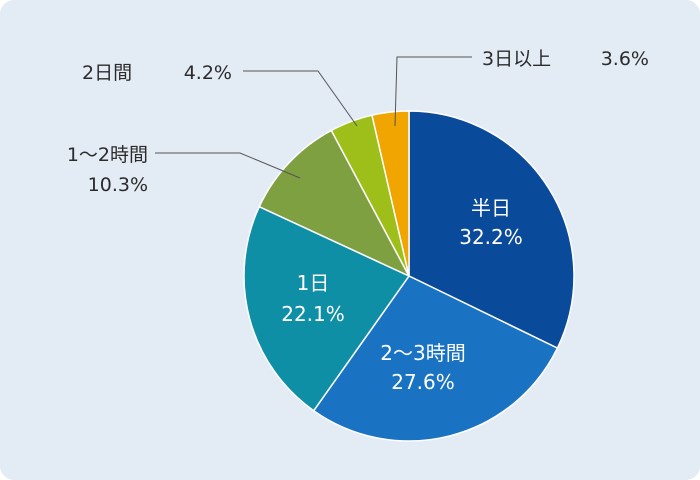 This screenshot has width=700, height=480. I want to click on label-1-2-hours-value: 10.3%, so click(118, 185).